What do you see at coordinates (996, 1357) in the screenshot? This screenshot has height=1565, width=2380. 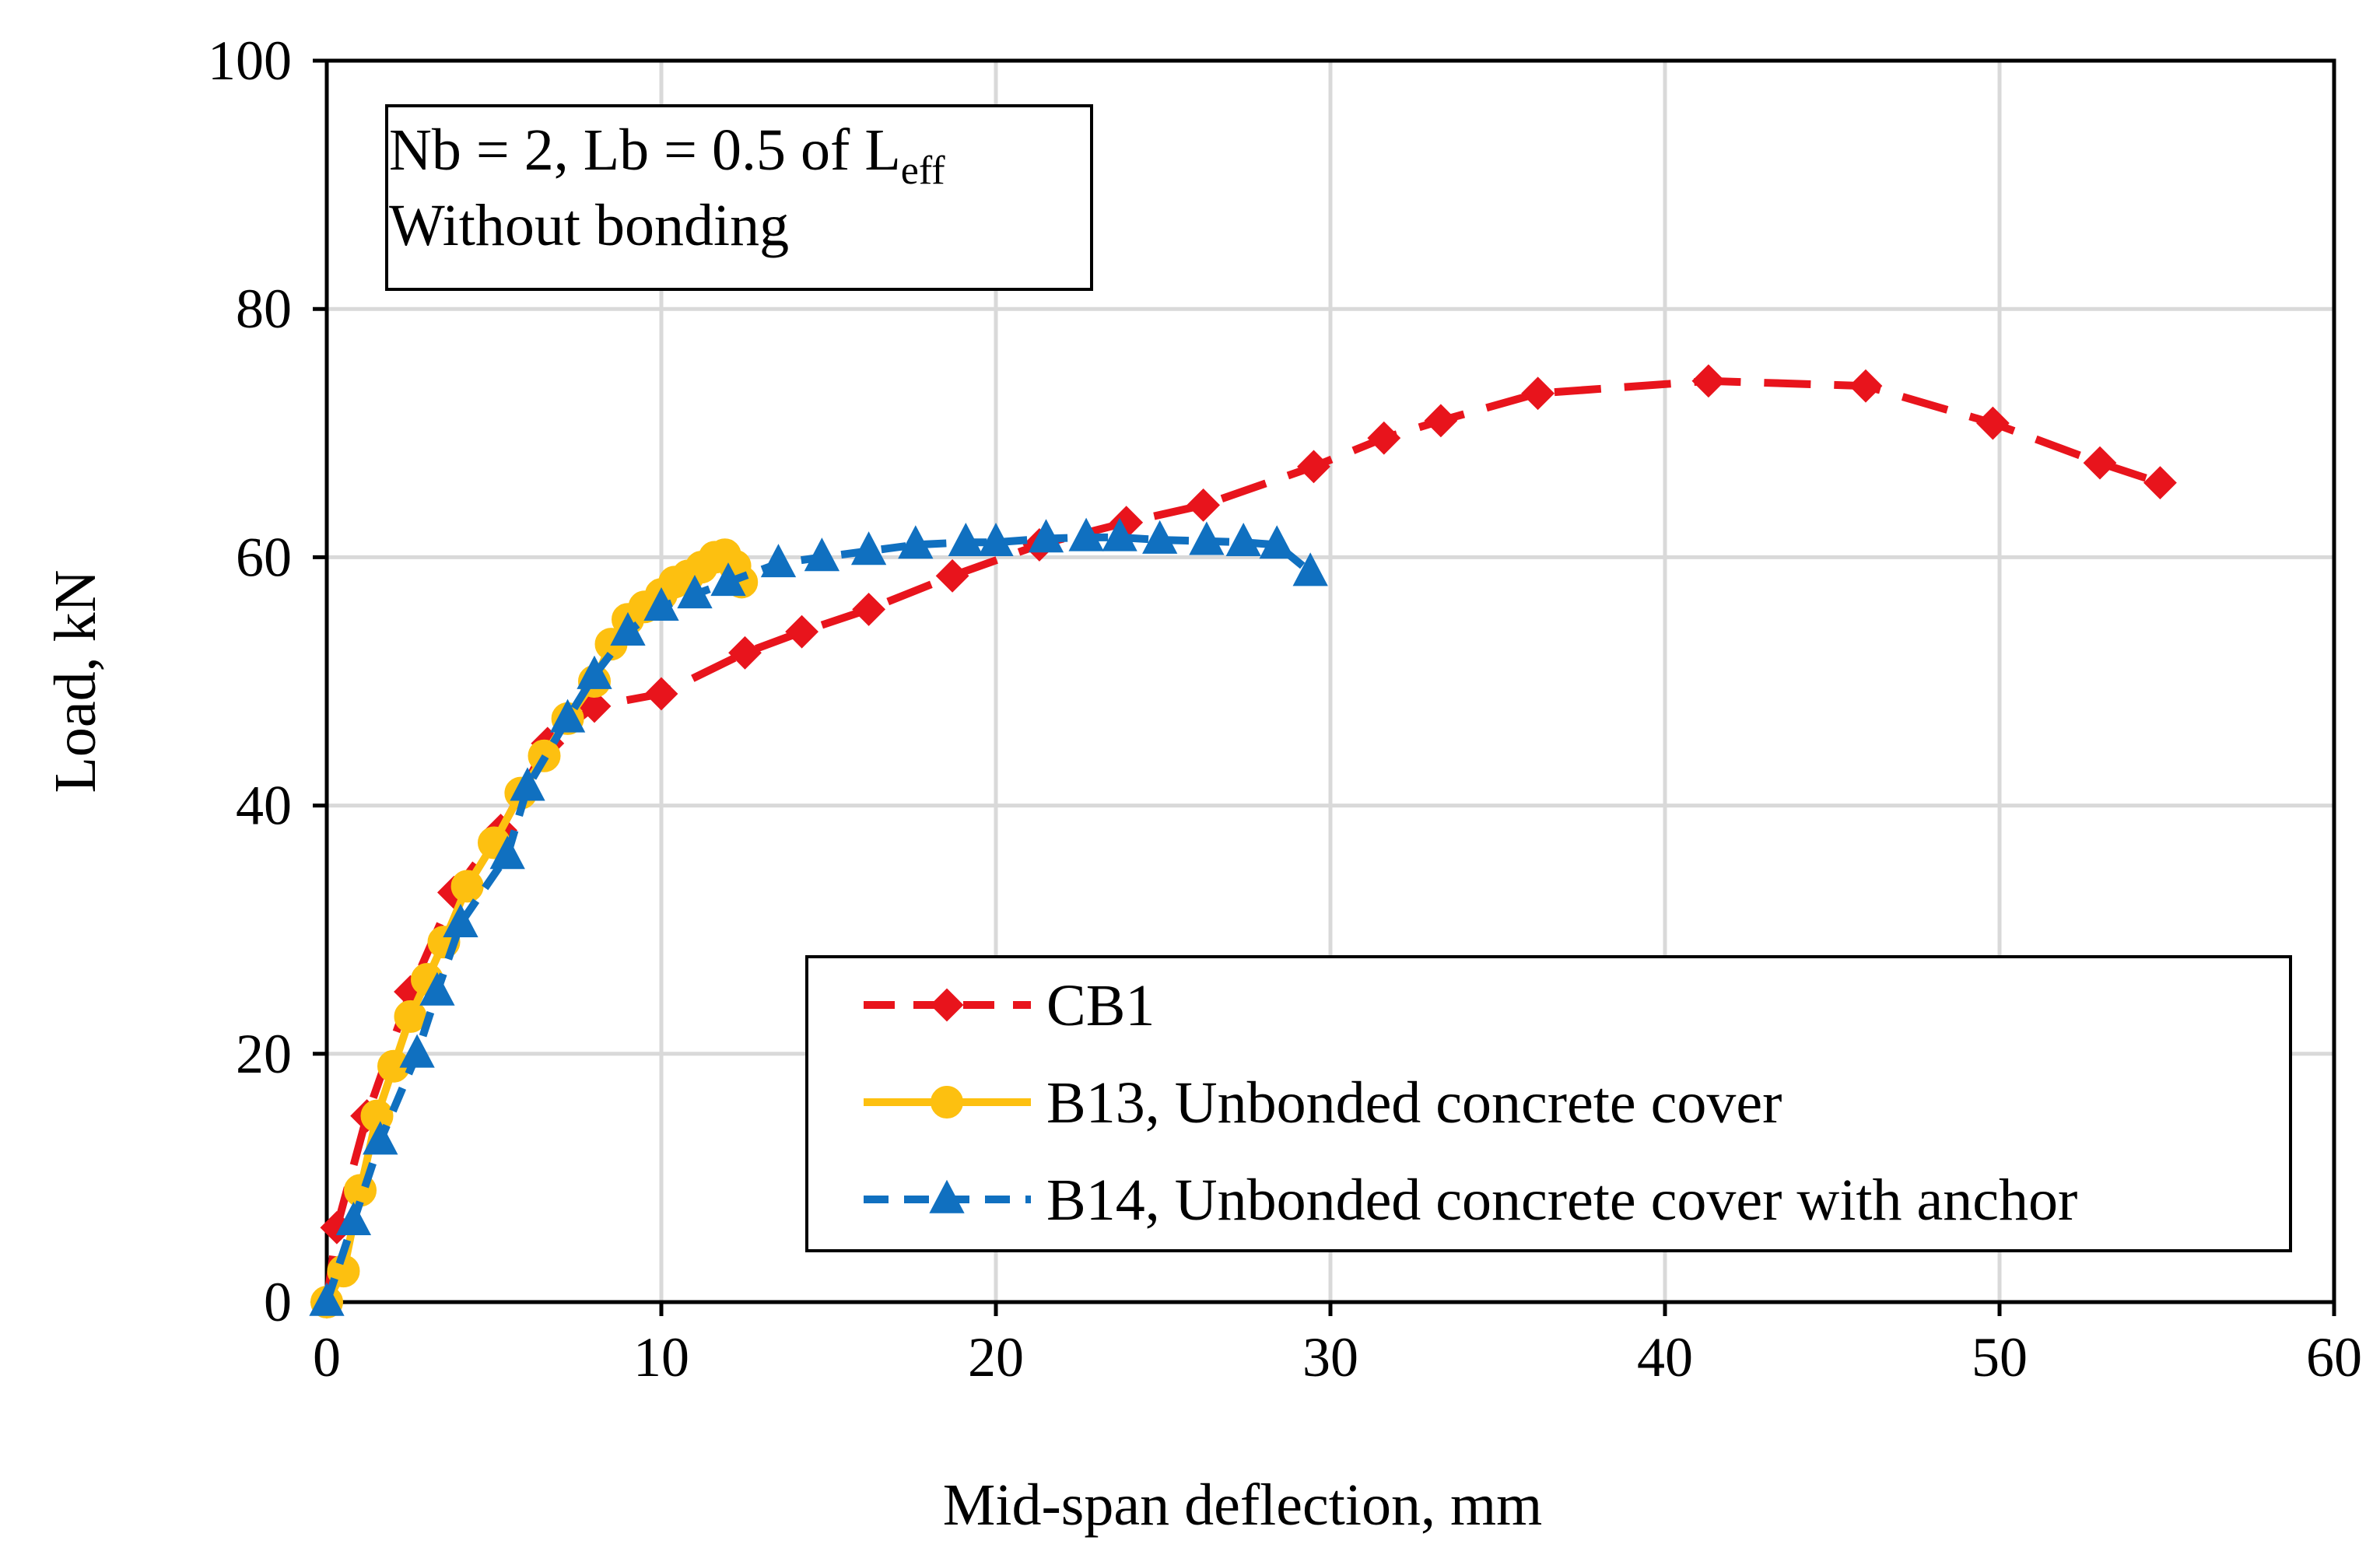 I see `x-tick-label: 20` at bounding box center [996, 1357].